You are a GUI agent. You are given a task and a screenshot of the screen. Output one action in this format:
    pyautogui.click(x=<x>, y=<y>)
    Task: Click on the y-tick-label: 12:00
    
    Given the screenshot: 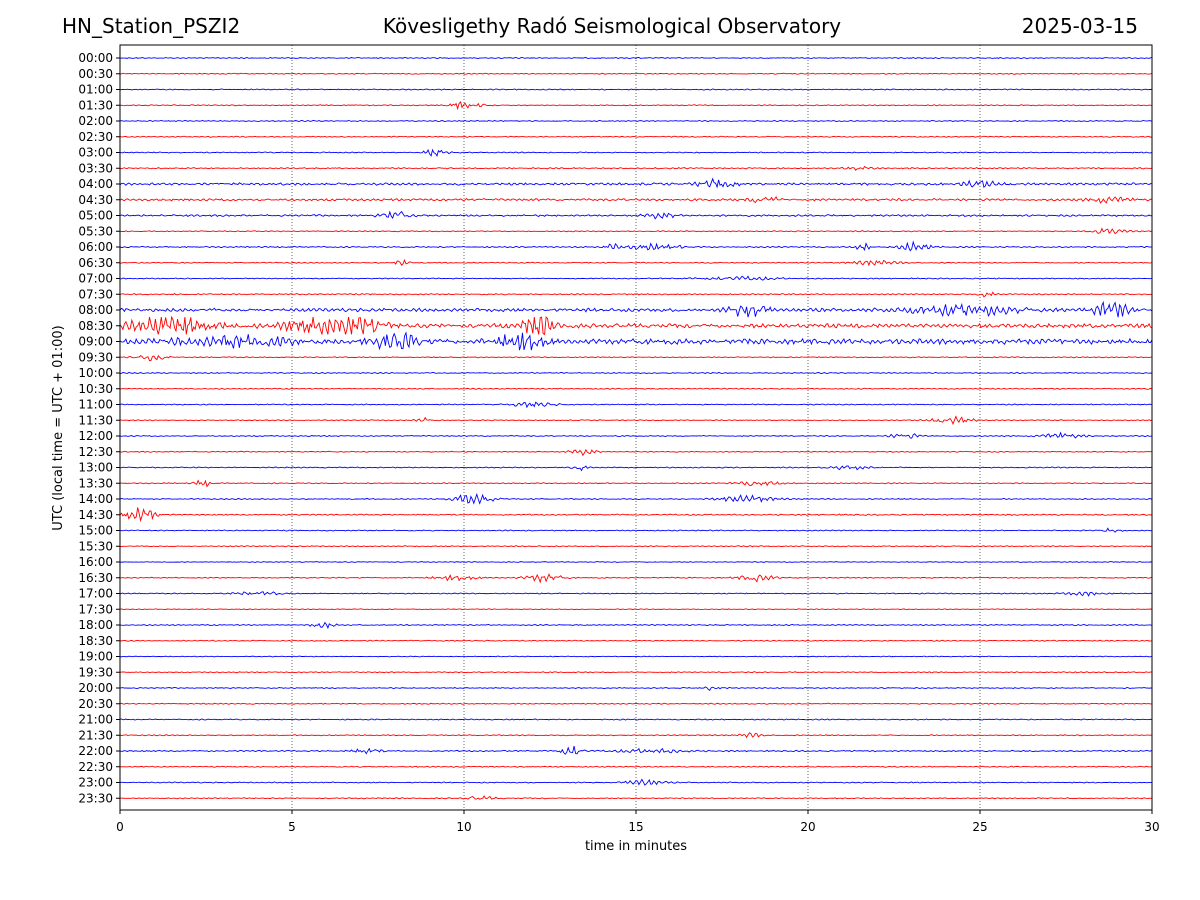 What is the action you would take?
    pyautogui.click(x=95, y=436)
    